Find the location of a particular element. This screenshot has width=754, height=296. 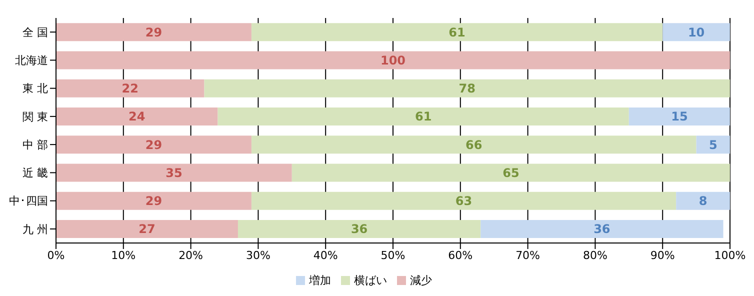

data-label: 27 is located at coordinates (147, 229).